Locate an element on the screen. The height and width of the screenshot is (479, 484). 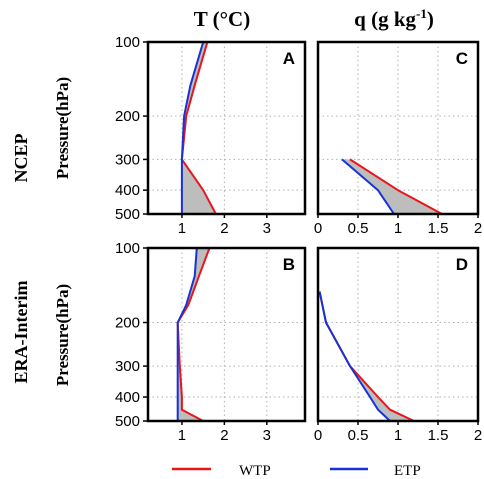
y-axis-title-bottom: Pressure(hPa) is located at coordinates (62, 335).